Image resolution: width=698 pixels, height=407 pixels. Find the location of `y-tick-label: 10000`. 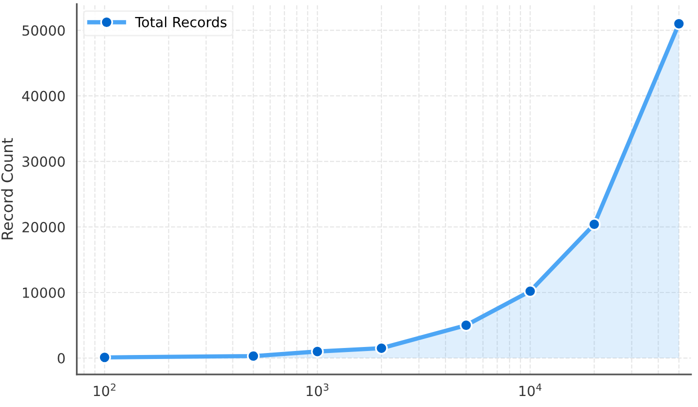

y-tick-label: 10000 is located at coordinates (44, 292).